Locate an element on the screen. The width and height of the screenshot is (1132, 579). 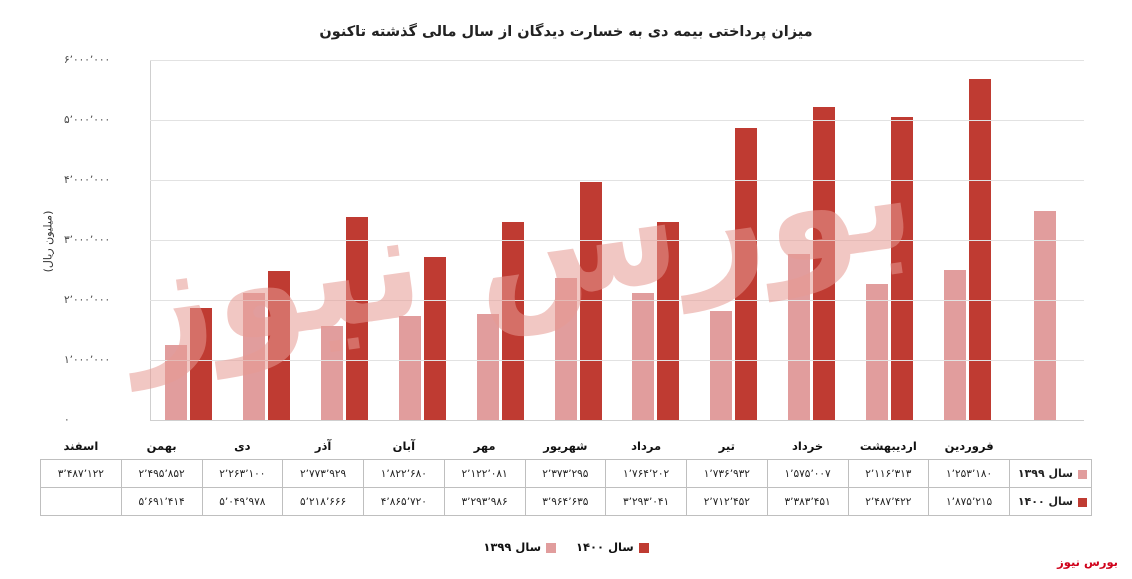
legend-label: سال ۱۴۰۰ is located at coordinates (605, 547).